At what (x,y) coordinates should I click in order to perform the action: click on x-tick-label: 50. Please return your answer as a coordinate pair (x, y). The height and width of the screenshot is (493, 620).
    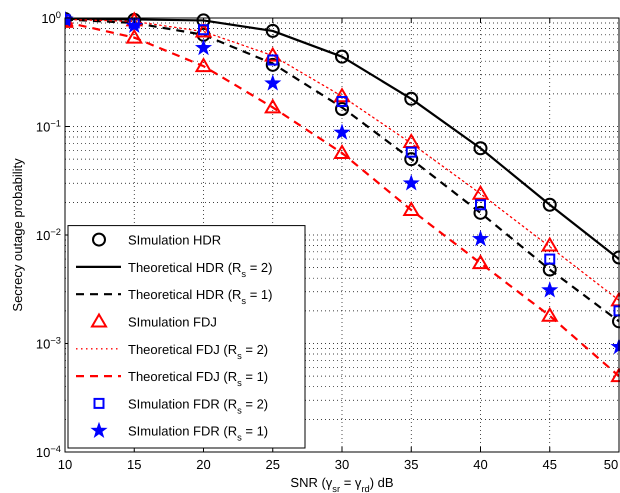
    Looking at the image, I should click on (611, 464).